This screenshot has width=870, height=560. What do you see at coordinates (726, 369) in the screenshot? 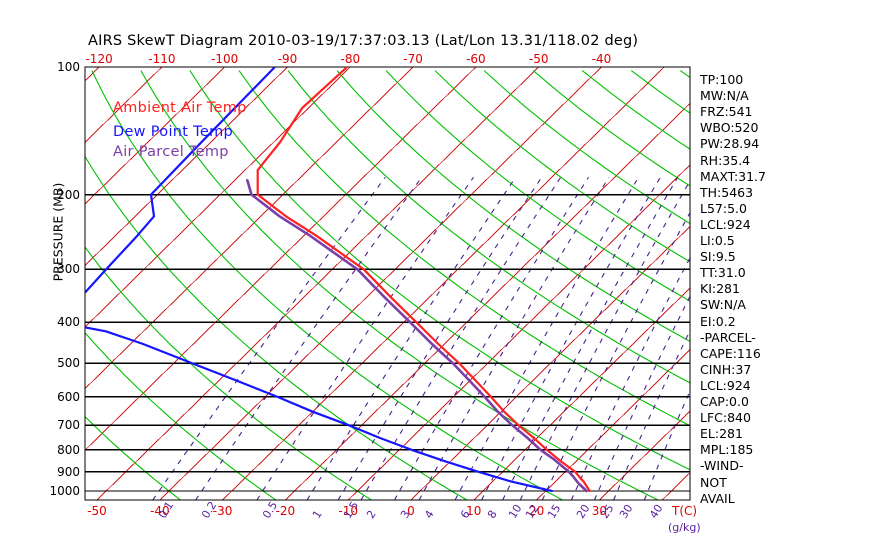
I see `stat-cinh: CINH:37` at bounding box center [726, 369].